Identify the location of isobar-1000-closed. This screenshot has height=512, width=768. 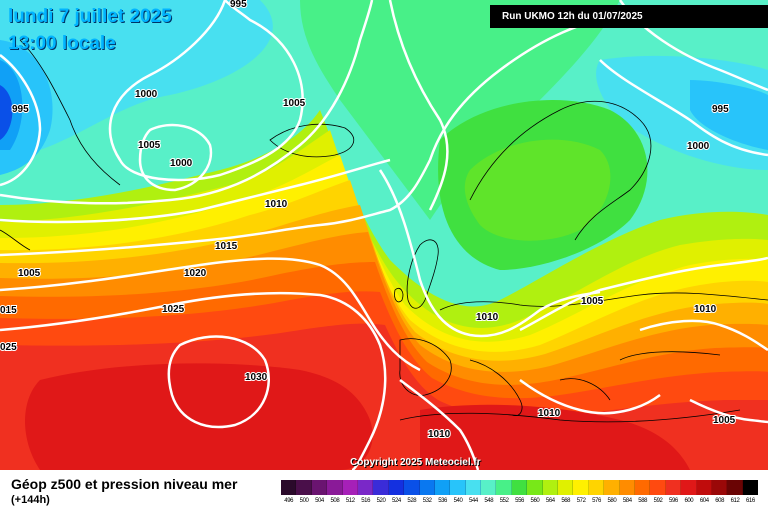
(175, 157).